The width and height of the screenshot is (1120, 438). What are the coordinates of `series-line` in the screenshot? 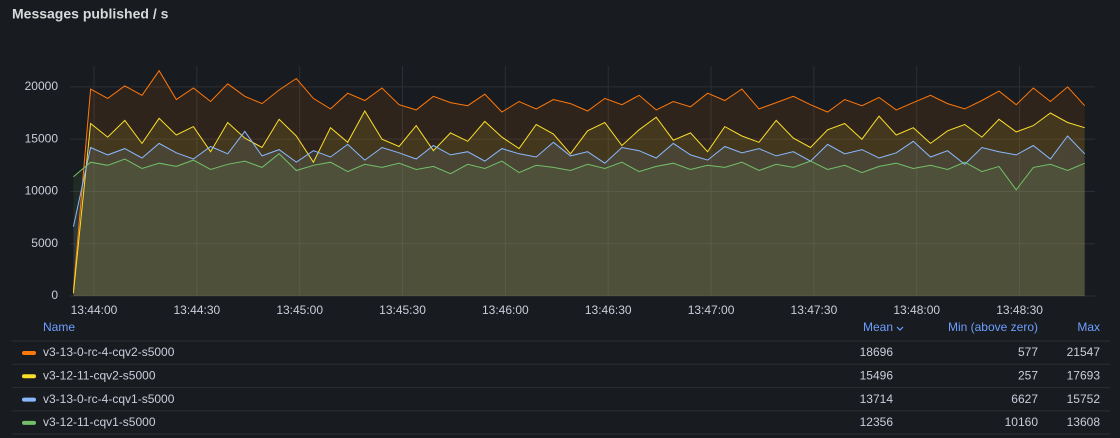 It's located at (579, 172).